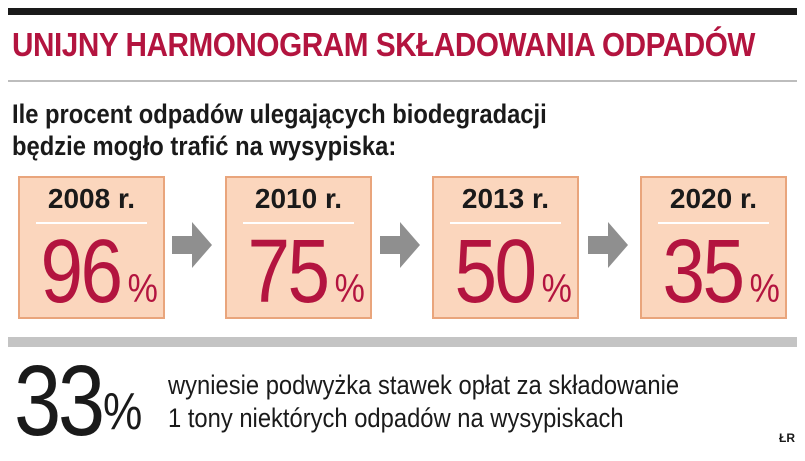  I want to click on footer-line-2: 1 tony niektórych odpadów na wysypiskach, so click(396, 418).